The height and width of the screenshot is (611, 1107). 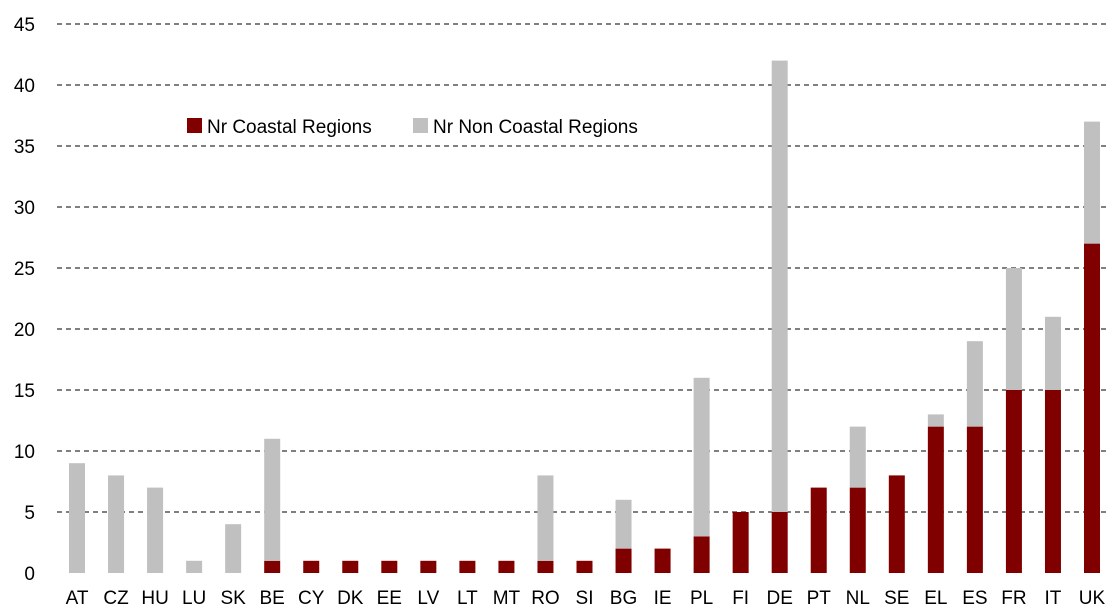 What do you see at coordinates (24, 452) in the screenshot?
I see `y-tick-label: 10` at bounding box center [24, 452].